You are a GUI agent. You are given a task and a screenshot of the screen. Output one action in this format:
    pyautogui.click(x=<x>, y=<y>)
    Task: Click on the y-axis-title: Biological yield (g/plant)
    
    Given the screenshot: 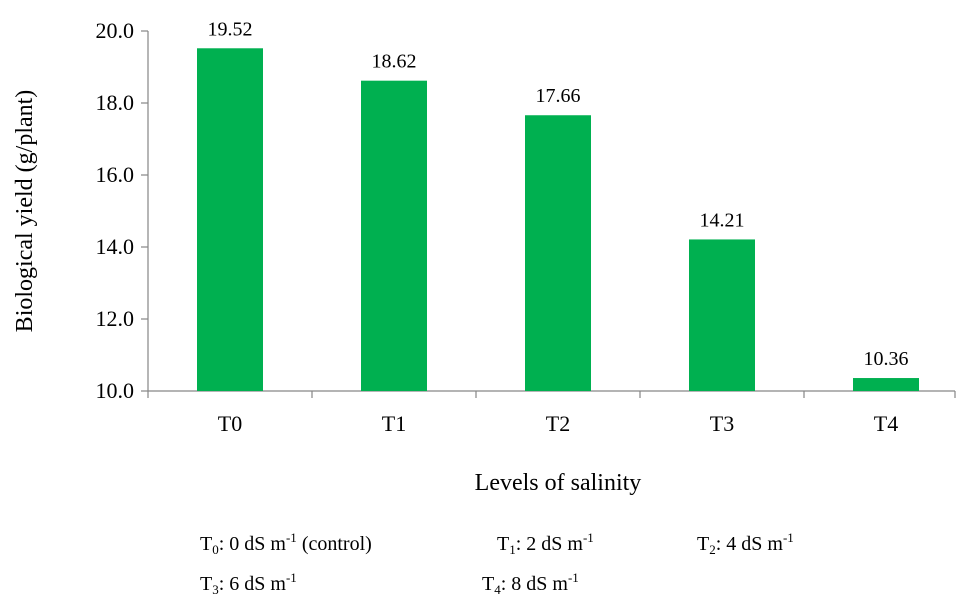 What is the action you would take?
    pyautogui.click(x=25, y=211)
    